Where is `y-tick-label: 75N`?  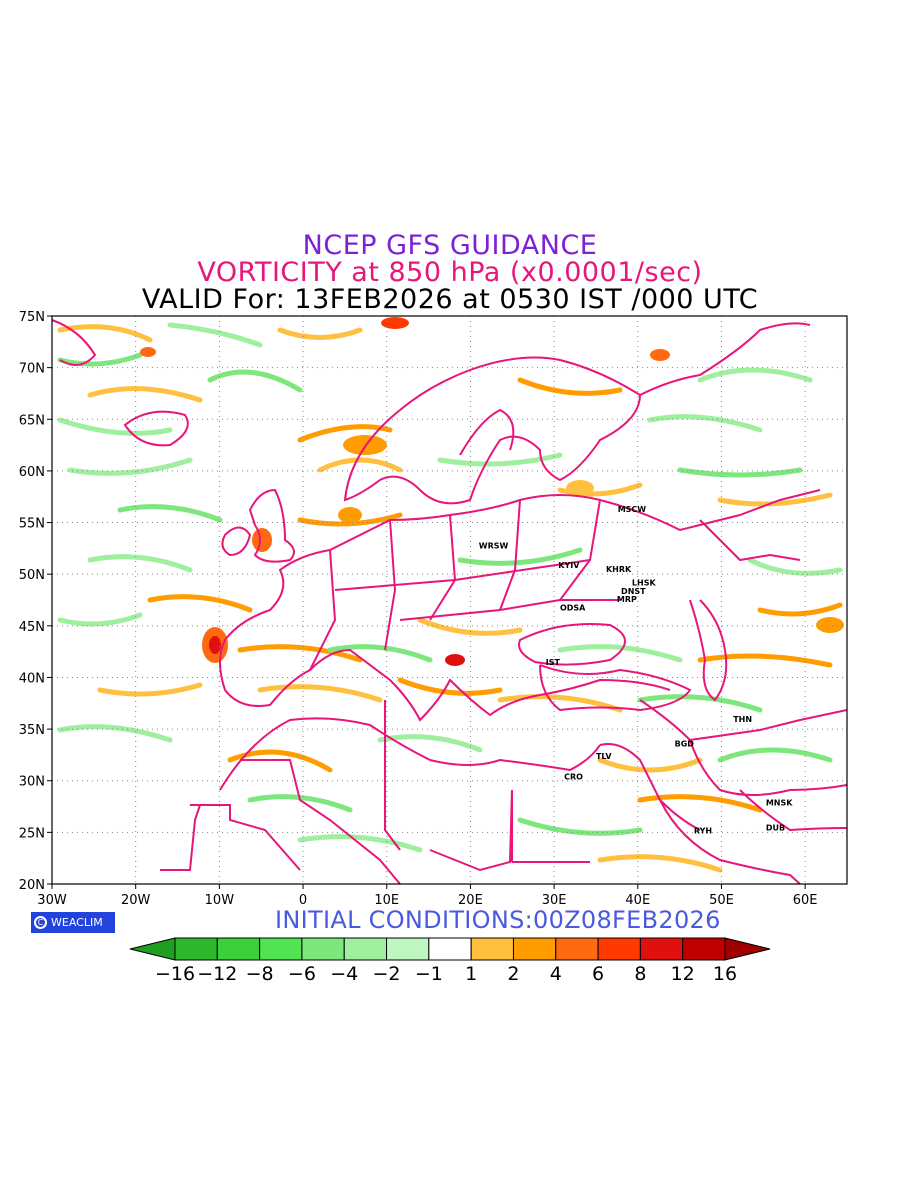
y-tick-label: 75N is located at coordinates (32, 317).